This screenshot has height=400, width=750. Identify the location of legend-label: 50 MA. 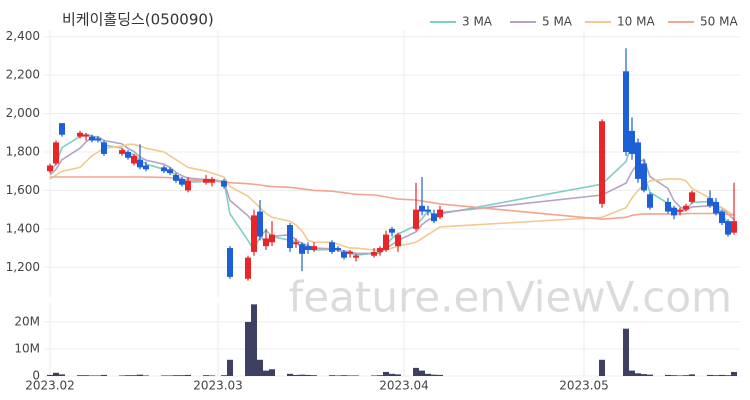
(719, 22).